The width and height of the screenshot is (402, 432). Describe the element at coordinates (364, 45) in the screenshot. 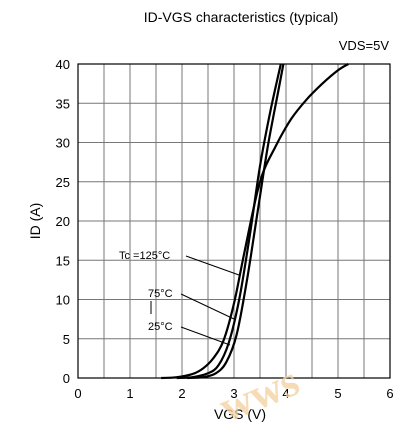

I see `condition-annotation: VDS=5V` at that location.